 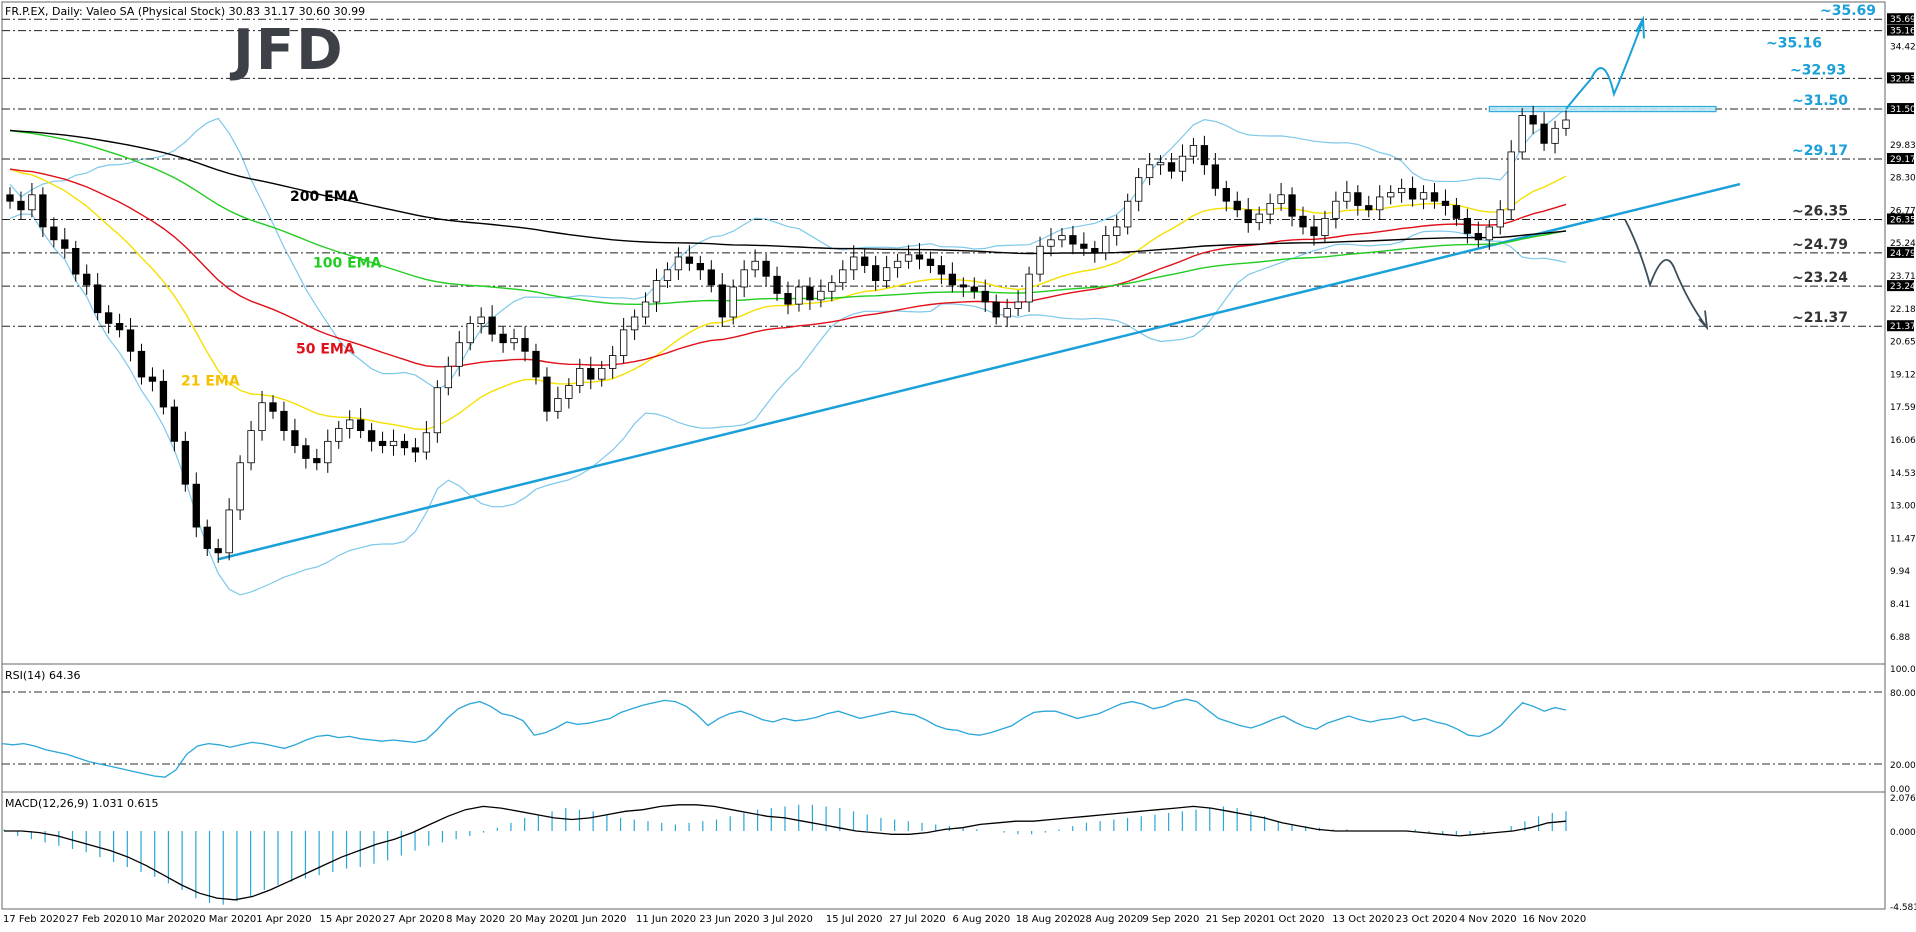 I want to click on rsi-line, so click(x=784, y=738).